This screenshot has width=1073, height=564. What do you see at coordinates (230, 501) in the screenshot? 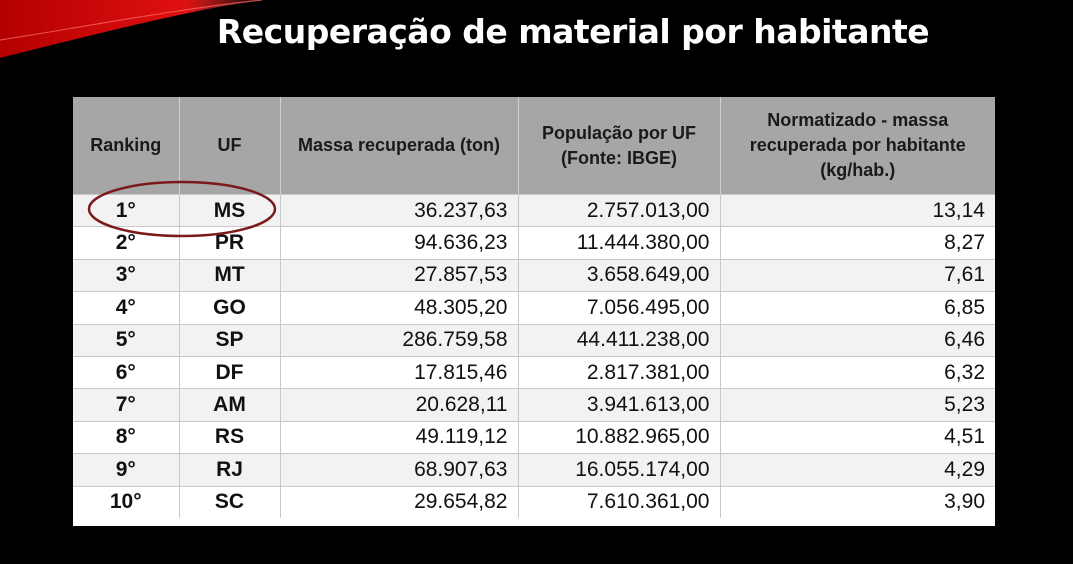
I see `uf-cell: SC` at bounding box center [230, 501].